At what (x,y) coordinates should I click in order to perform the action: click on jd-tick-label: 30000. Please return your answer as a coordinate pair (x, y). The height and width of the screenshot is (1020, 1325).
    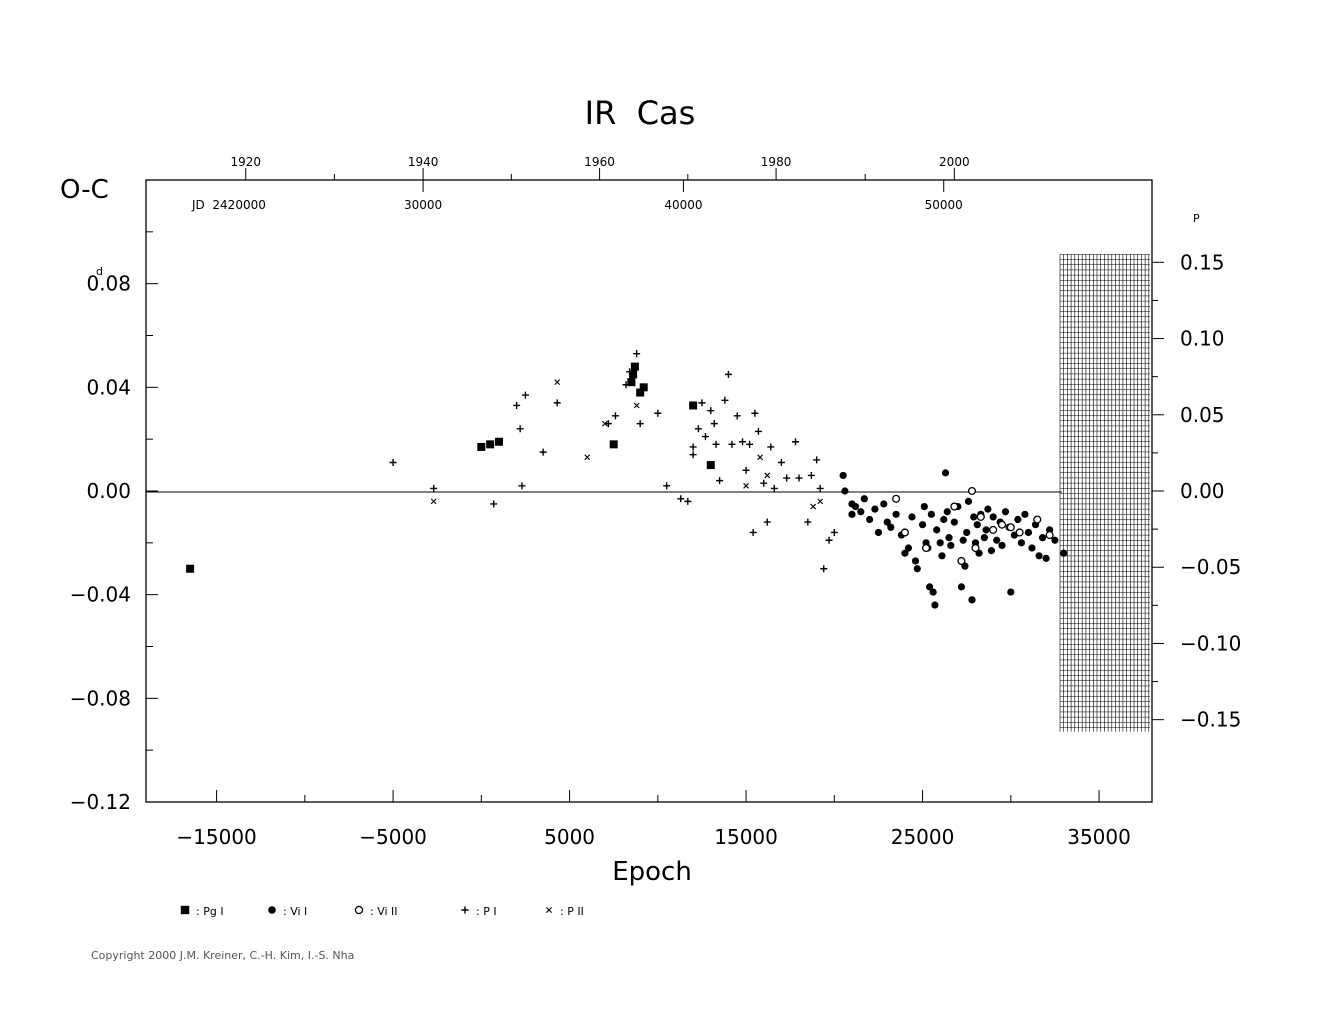
    Looking at the image, I should click on (423, 205).